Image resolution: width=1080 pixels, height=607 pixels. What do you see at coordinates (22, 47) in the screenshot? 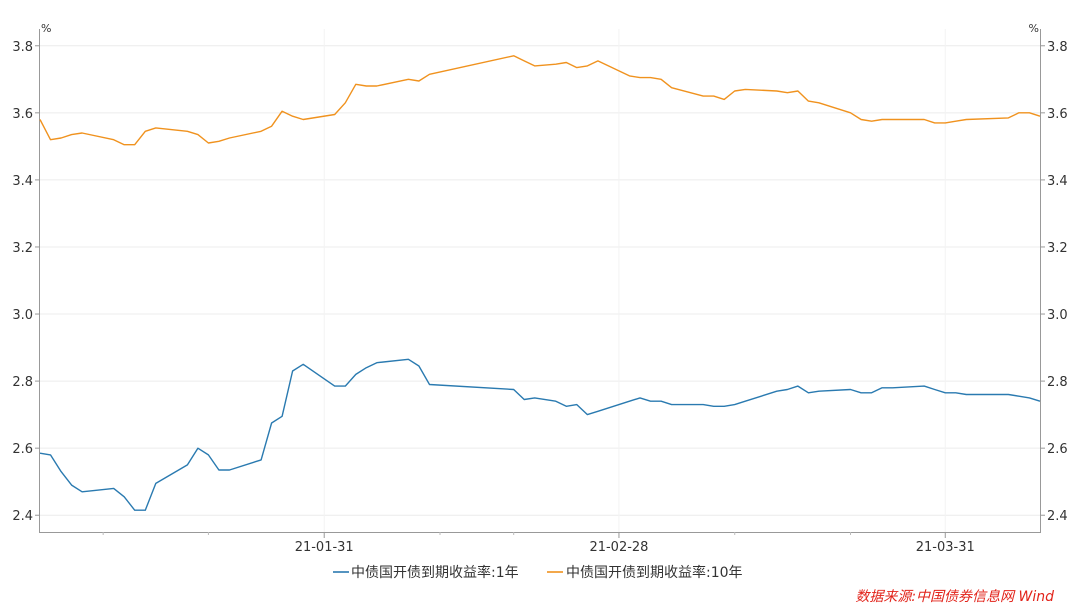
I see `left-y-tick-label: 3.8` at bounding box center [22, 47].